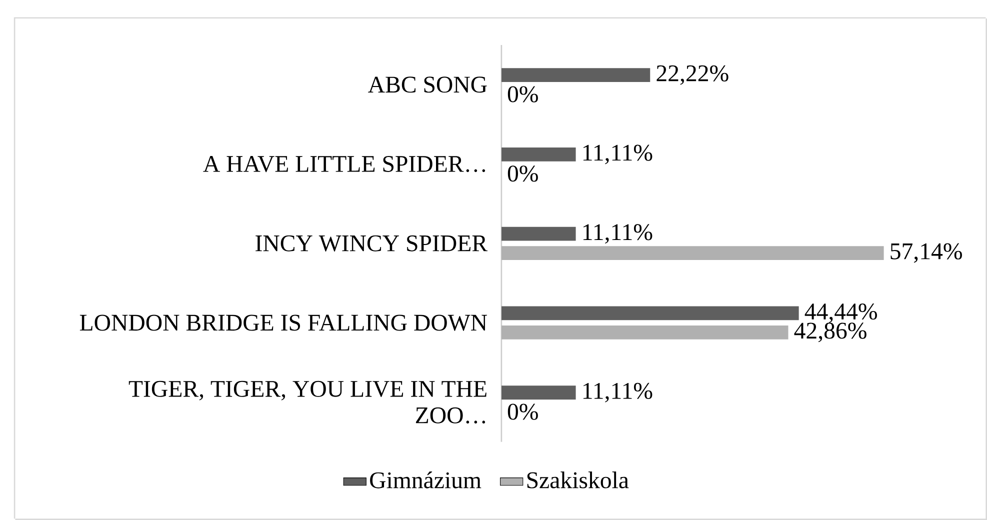  What do you see at coordinates (840, 314) in the screenshot?
I see `data-label: 44,44%` at bounding box center [840, 314].